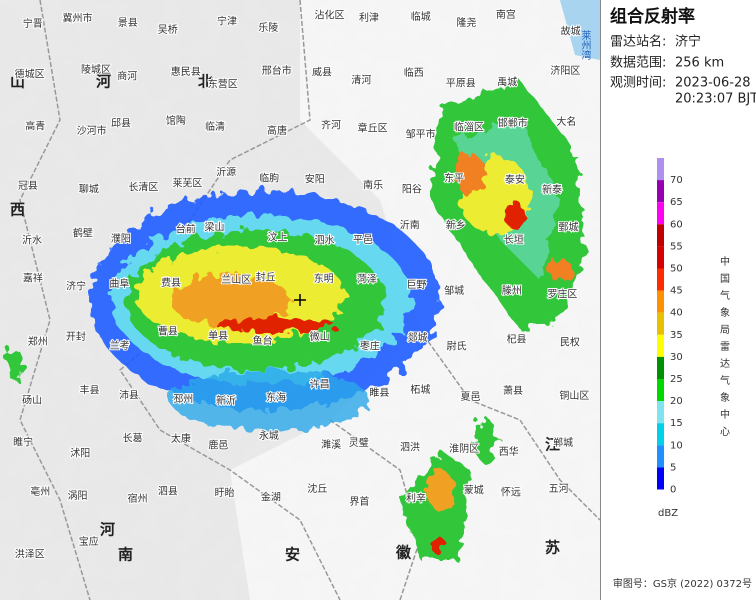  I want to click on province-label: 西, so click(17, 210).